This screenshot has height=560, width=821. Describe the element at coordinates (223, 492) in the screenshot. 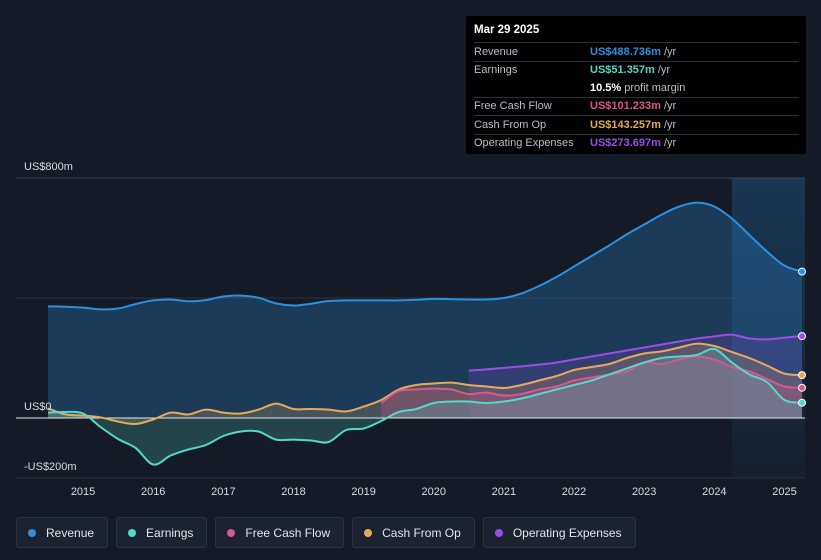

I see `x-tick-label: 2017` at that location.